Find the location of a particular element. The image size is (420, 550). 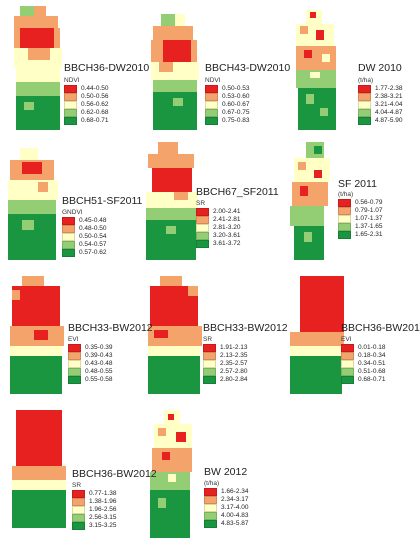

legend-row: 1.37-1.65 is located at coordinates (360, 227).